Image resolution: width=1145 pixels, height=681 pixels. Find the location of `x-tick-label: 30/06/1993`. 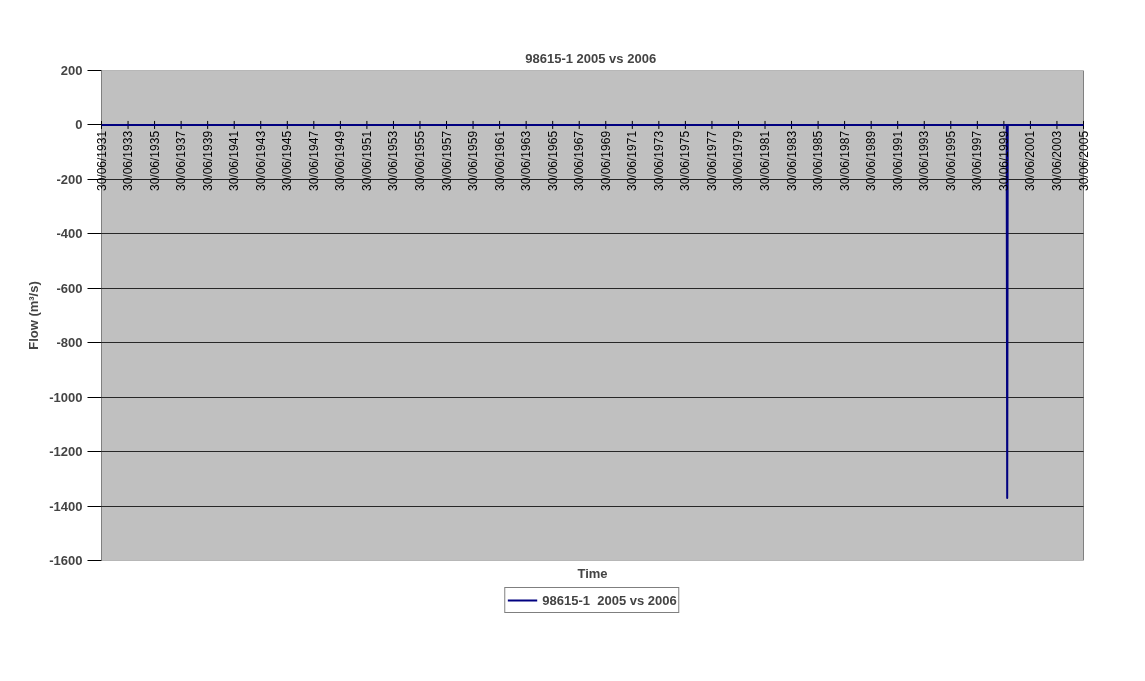

x-tick-label: 30/06/1993 is located at coordinates (924, 160).